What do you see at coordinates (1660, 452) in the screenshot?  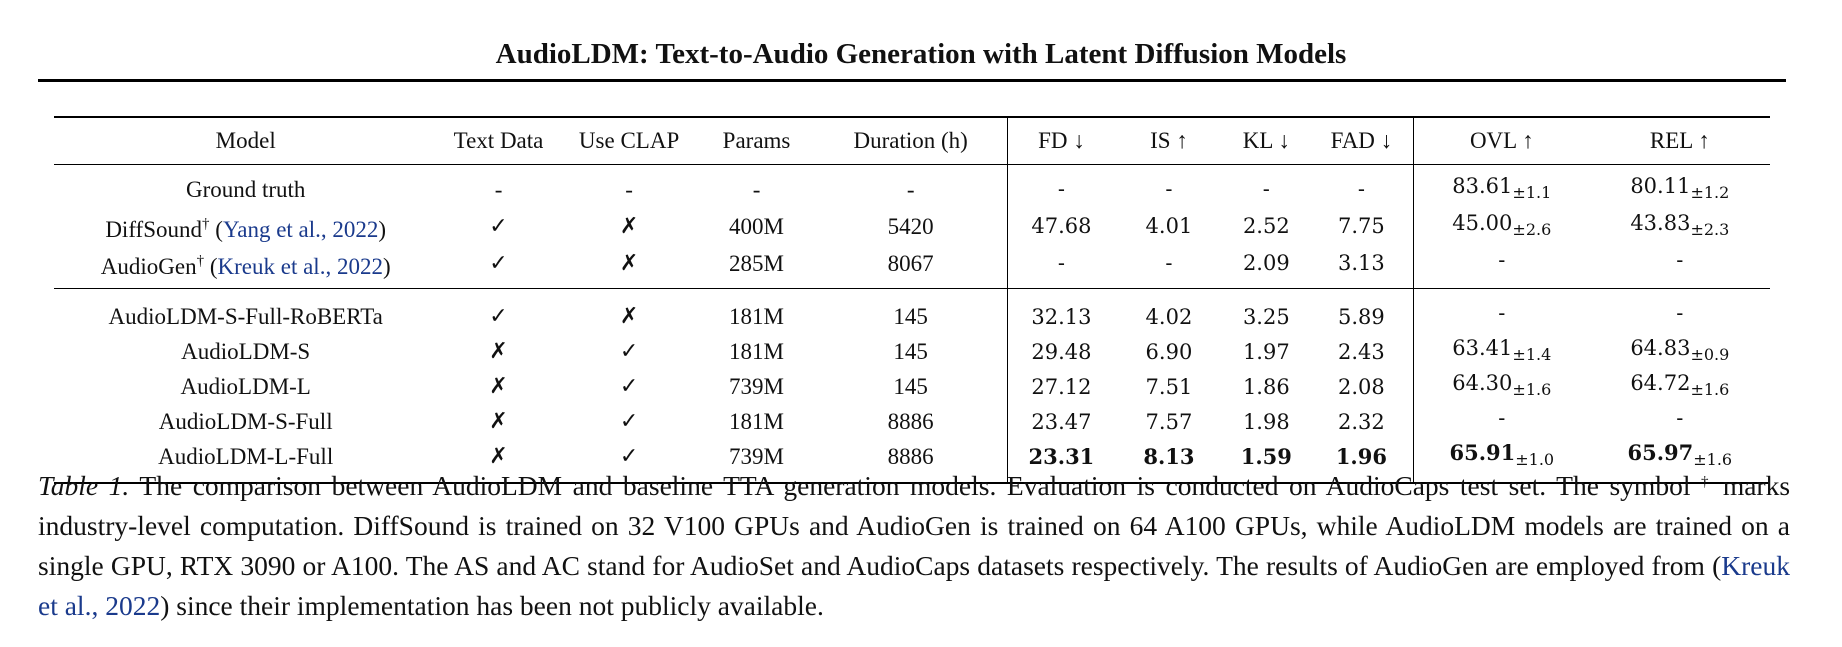 I see `rel-value: 65.97` at bounding box center [1660, 452].